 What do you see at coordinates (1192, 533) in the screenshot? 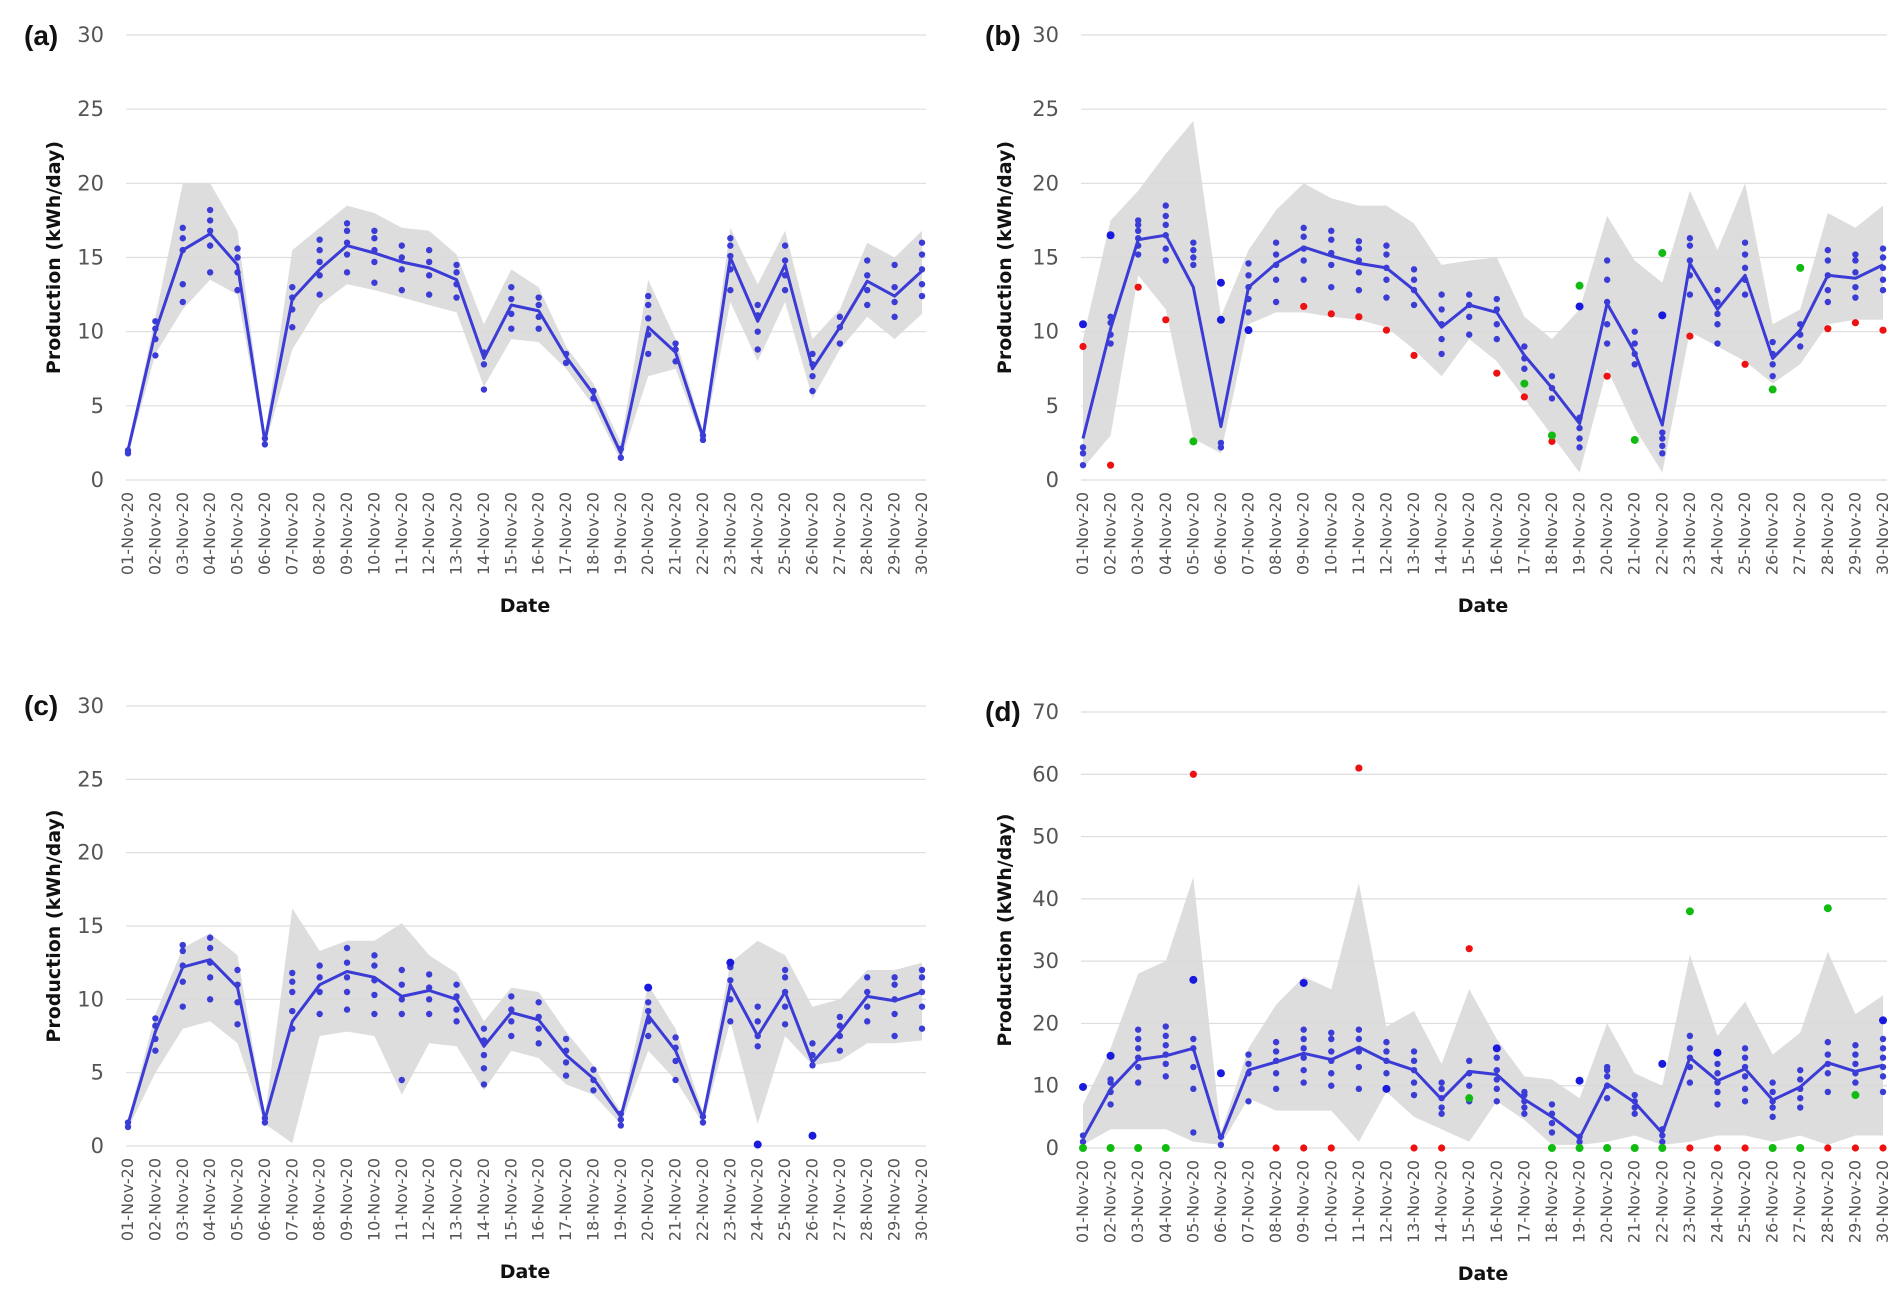
I see `x-tick-label: 05-Nov-20` at bounding box center [1192, 533].